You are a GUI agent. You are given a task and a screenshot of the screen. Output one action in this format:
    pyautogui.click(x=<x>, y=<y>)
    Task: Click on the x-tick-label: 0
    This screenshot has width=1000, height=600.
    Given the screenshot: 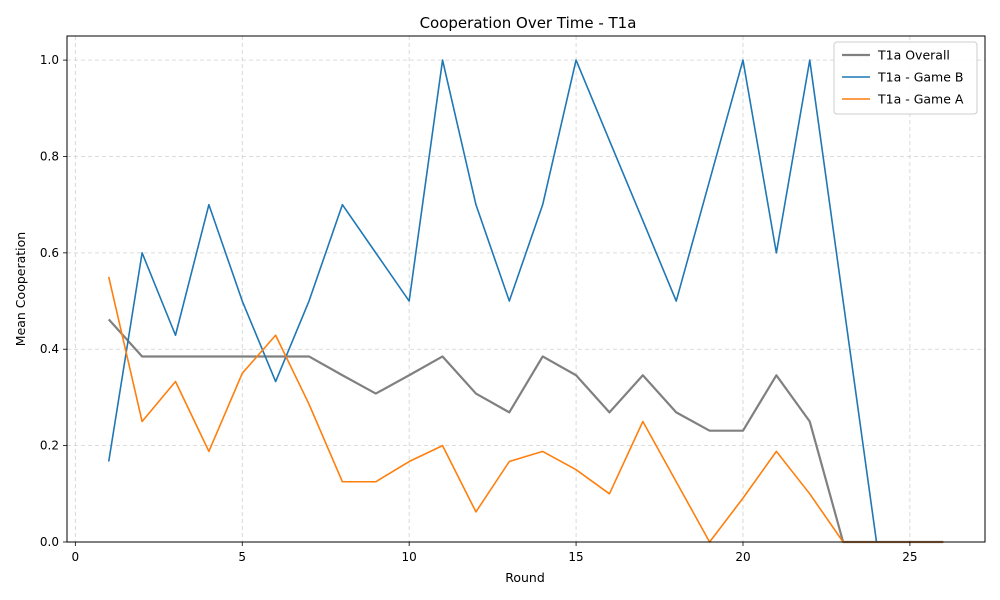 What is the action you would take?
    pyautogui.click(x=76, y=557)
    